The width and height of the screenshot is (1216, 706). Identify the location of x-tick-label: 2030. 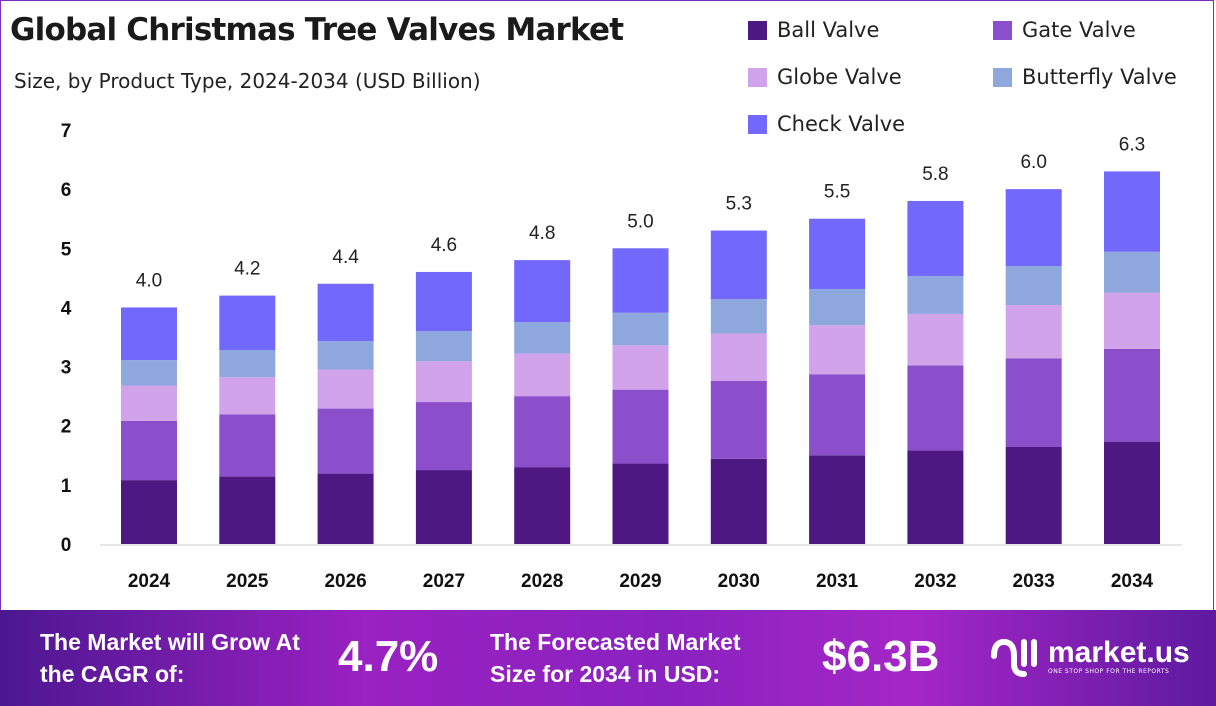
(739, 581).